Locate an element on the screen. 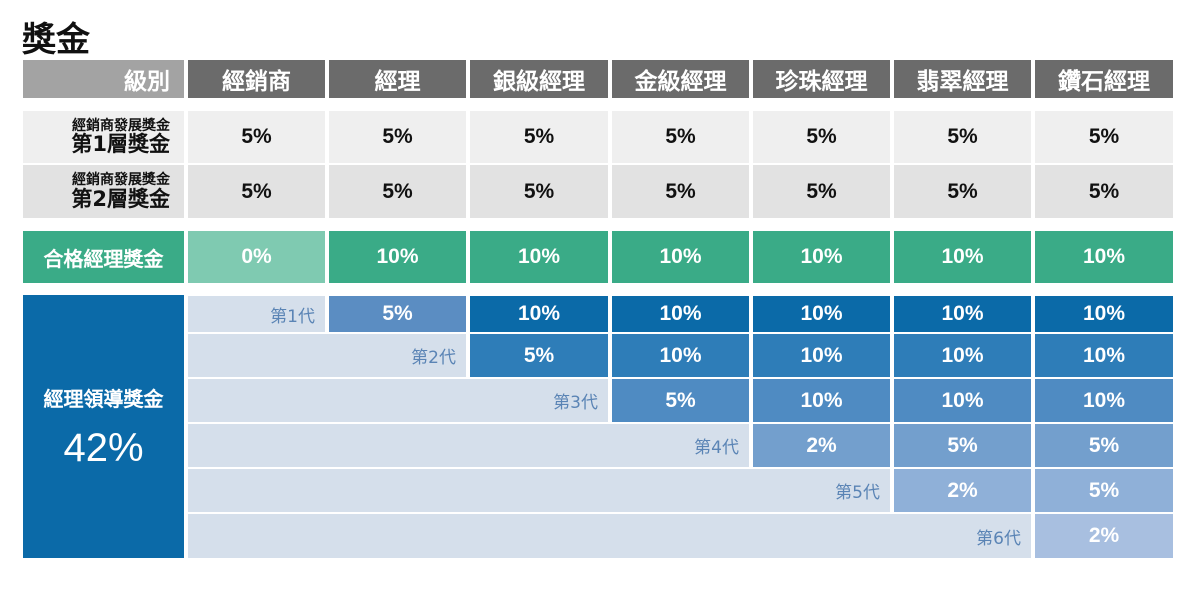 The width and height of the screenshot is (1200, 590). leadership-label-block: 經理領導獎金 42% is located at coordinates (103, 426).